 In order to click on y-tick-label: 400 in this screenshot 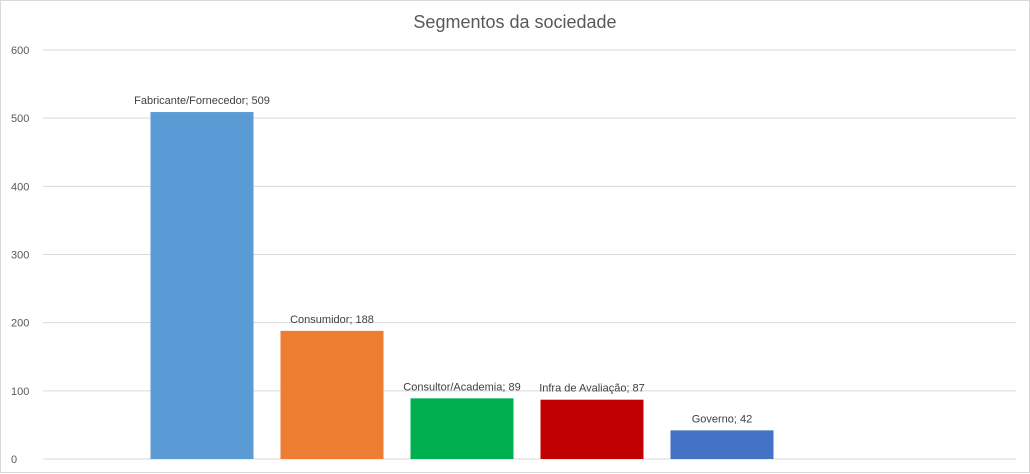, I will do `click(20, 187)`.